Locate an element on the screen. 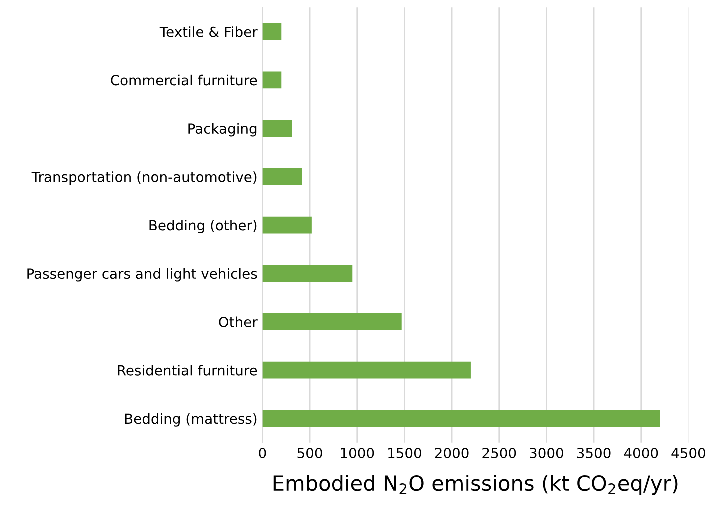 Image resolution: width=710 pixels, height=512 pixels. x-tick-label: 1500 is located at coordinates (405, 453).